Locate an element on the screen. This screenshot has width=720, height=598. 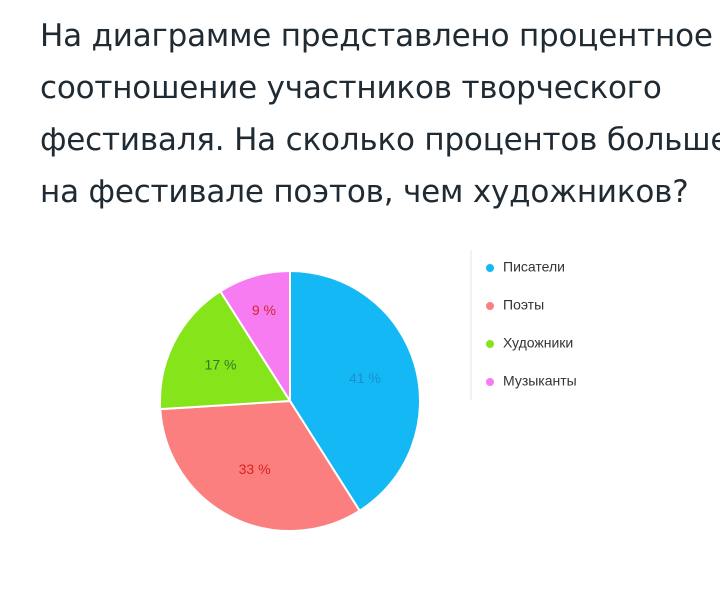
legend-label: Поэты is located at coordinates (523, 305).